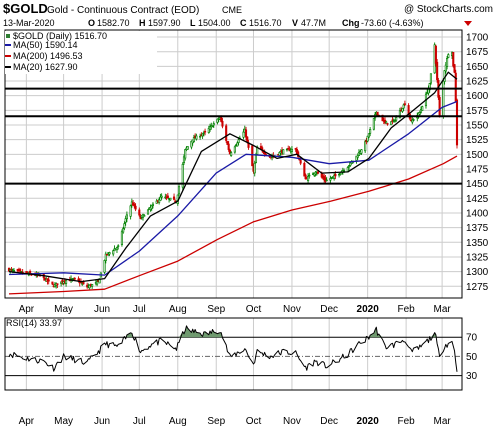  What do you see at coordinates (29, 23) in the screenshot?
I see `quote-date: 13-Mar-2020` at bounding box center [29, 23].